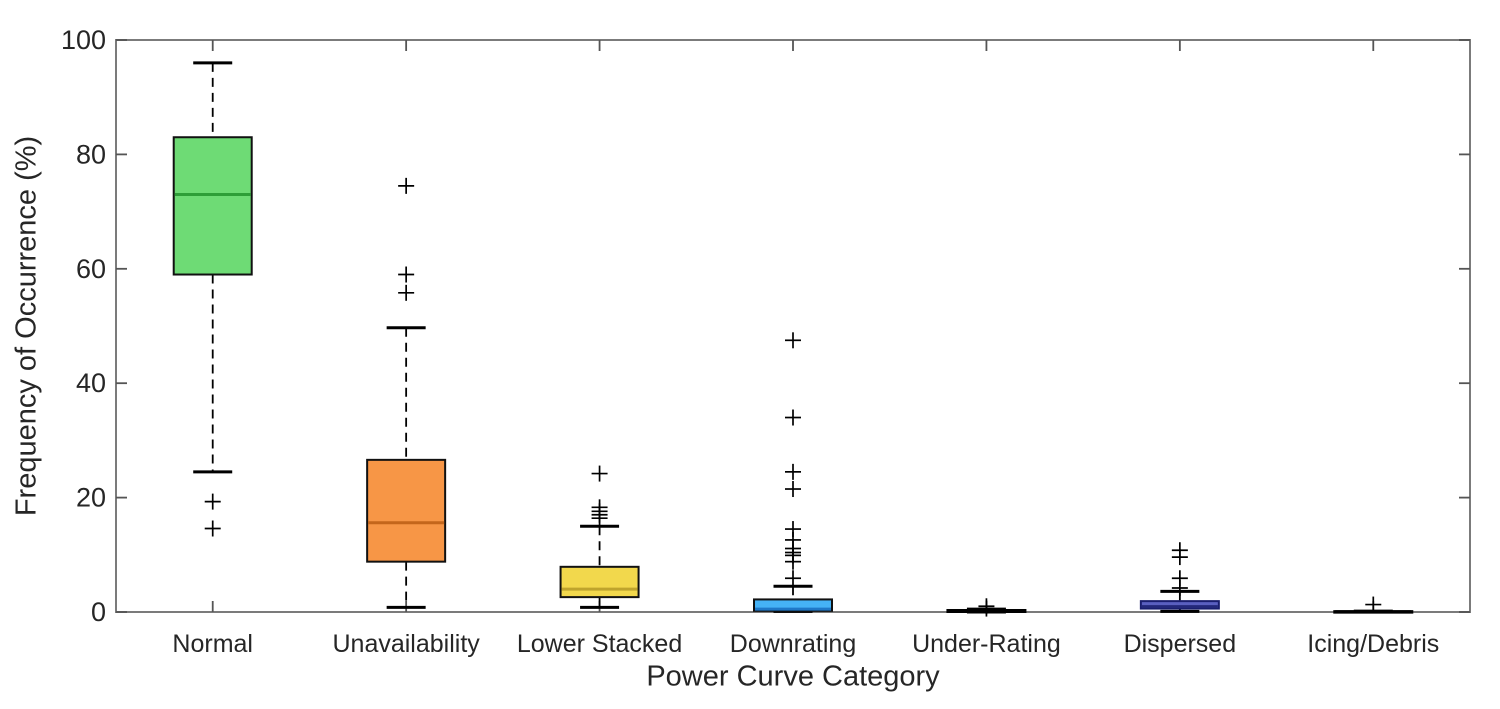 This screenshot has height=709, width=1500. Describe the element at coordinates (599, 644) in the screenshot. I see `category-label: Lower Stacked` at that location.